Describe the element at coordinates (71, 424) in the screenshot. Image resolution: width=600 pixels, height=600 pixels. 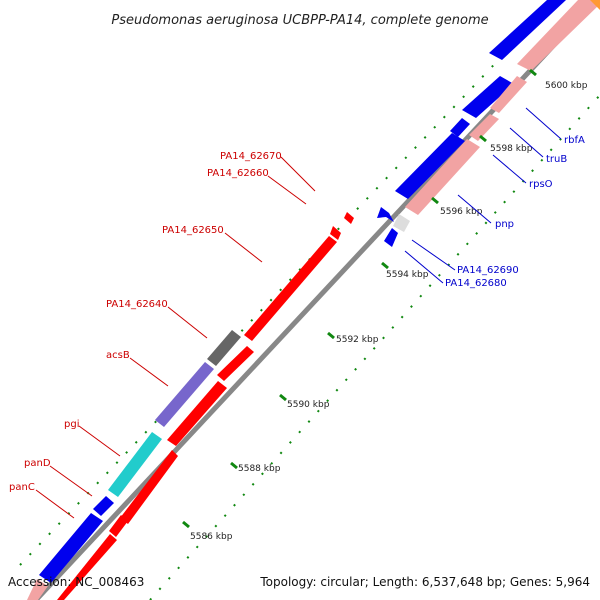
I see `label-pgi: pgi` at that location.